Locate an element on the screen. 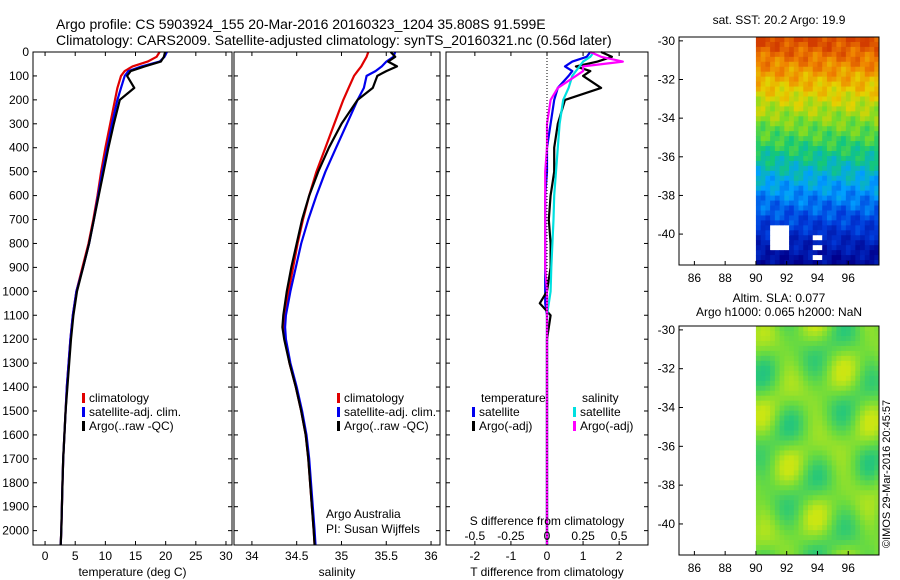  temperature-legend-swatch is located at coordinates (83, 426).